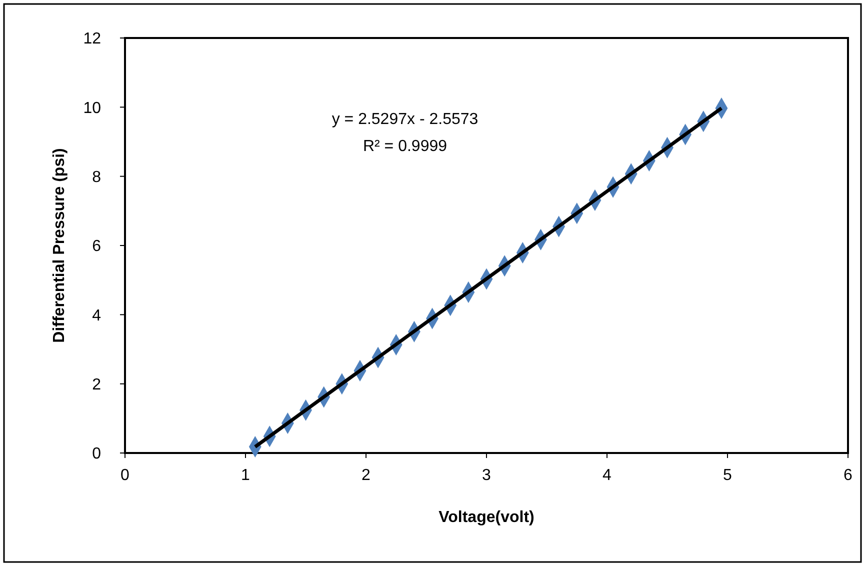 The image size is (865, 566). I want to click on x-tick-label: 5, so click(727, 475).